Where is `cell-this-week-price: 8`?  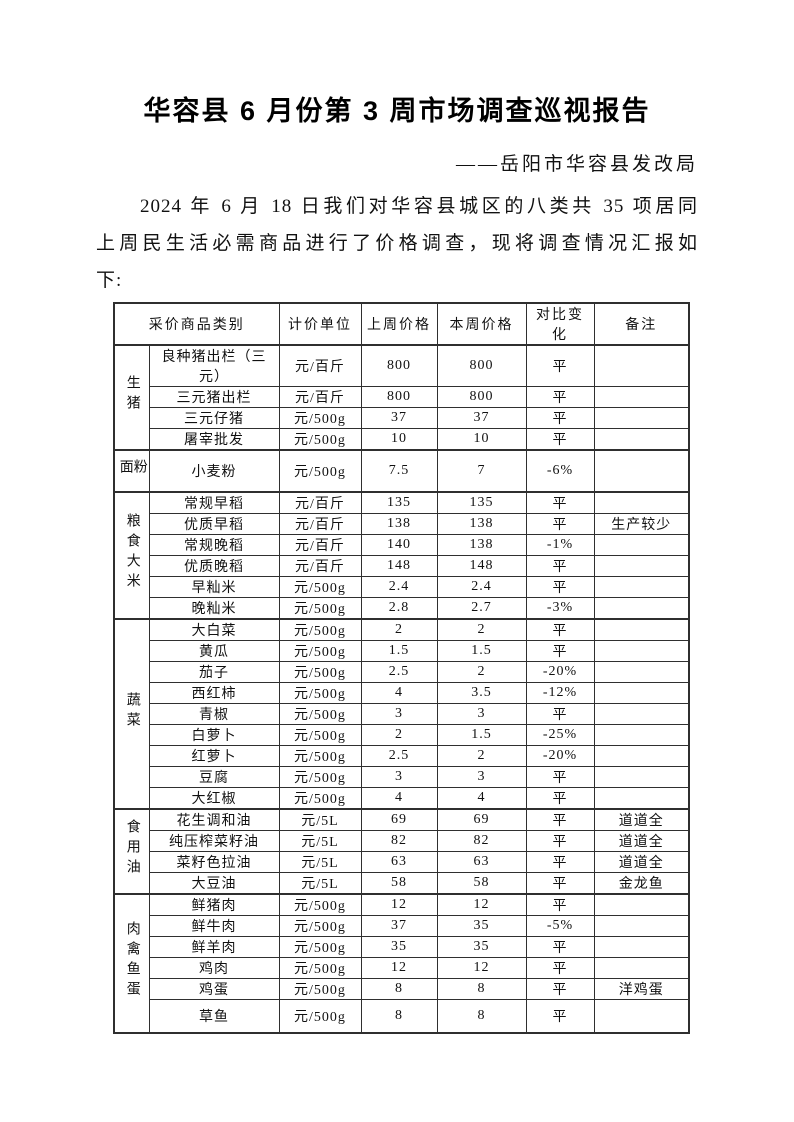 cell-this-week-price: 8 is located at coordinates (481, 1016).